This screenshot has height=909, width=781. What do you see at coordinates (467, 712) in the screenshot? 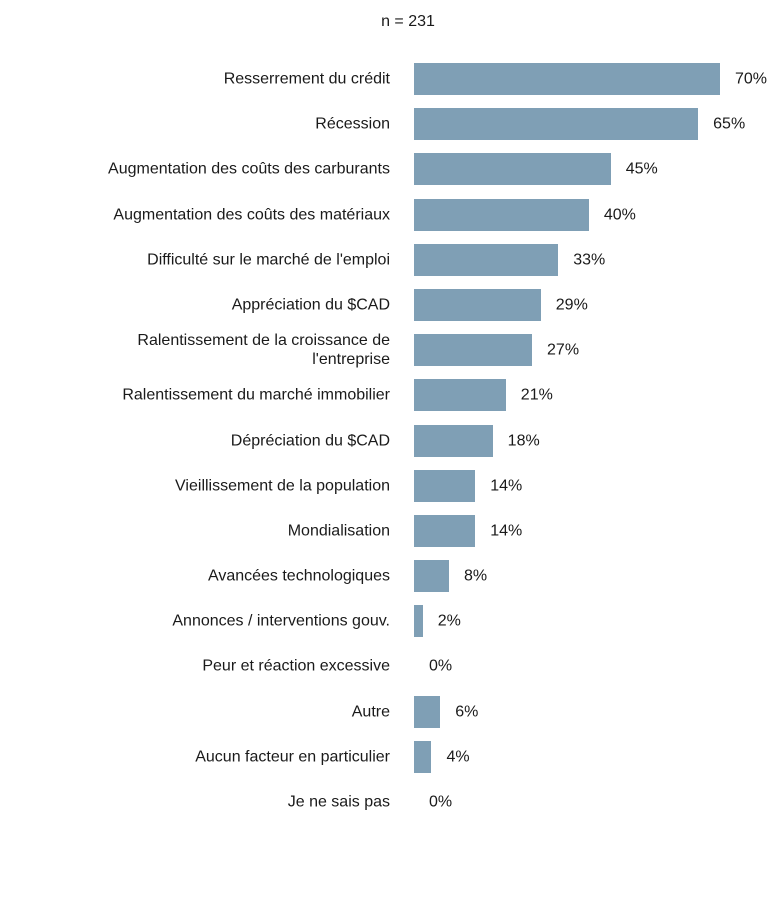
I see `data-label: 6%` at bounding box center [467, 712].